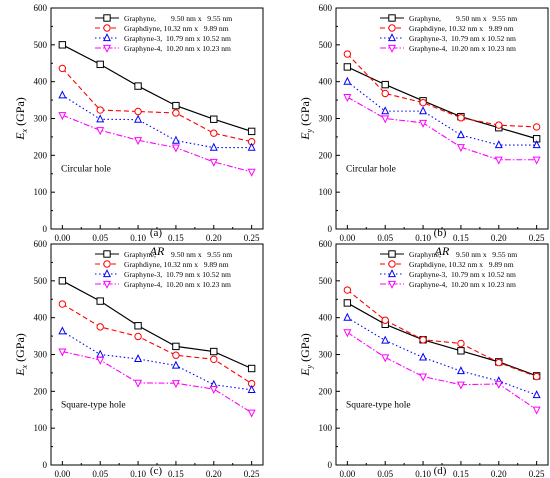 This screenshot has width=550, height=478. I want to click on y-tick-label: 0, so click(330, 229).